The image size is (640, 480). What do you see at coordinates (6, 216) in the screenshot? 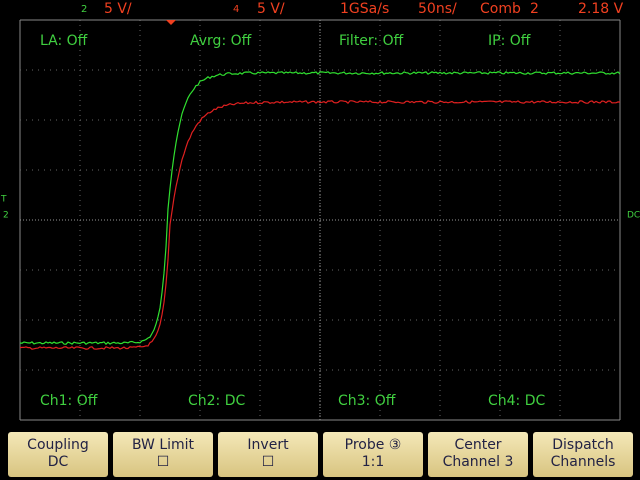
I see `channel-marker: 2` at bounding box center [6, 216].